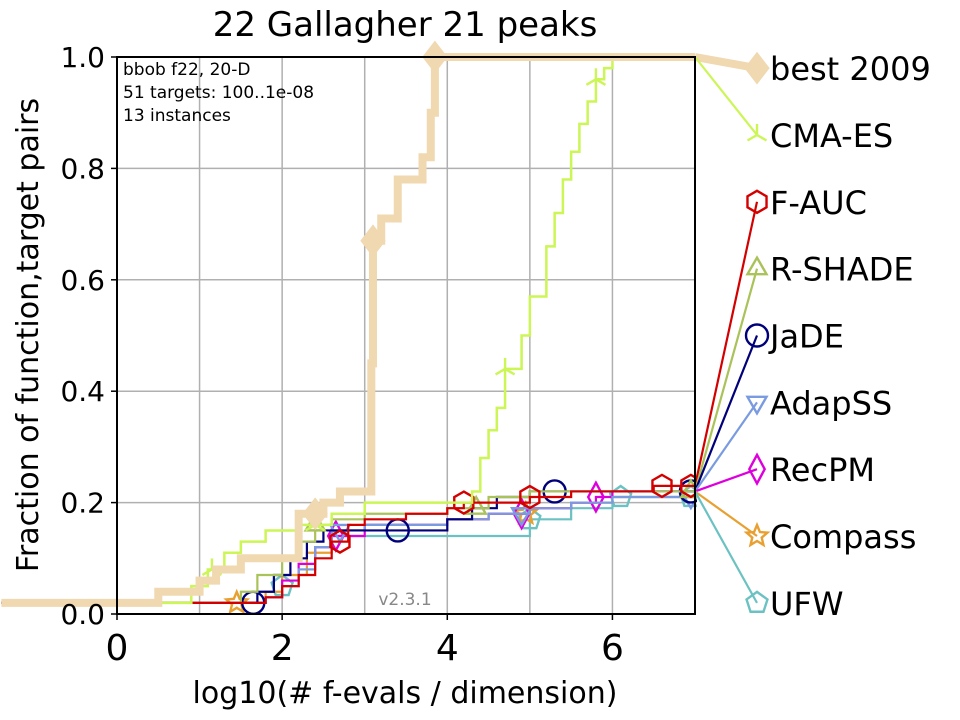  I want to click on series-line, so click(348, 544).